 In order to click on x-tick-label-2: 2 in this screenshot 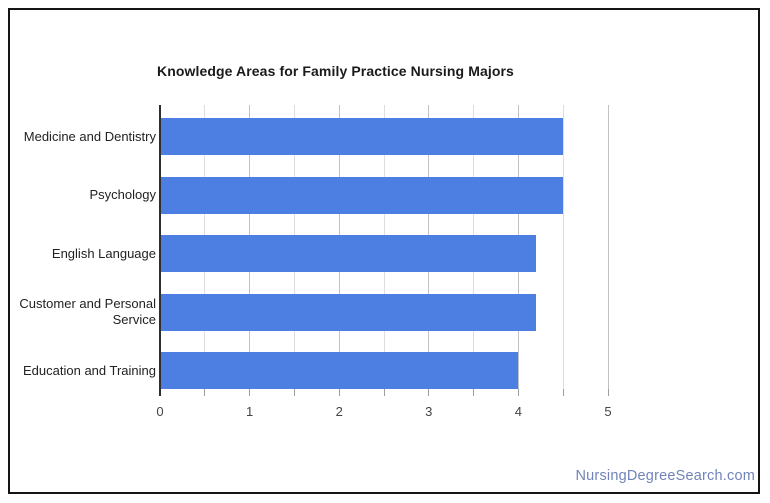, I will do `click(339, 411)`.